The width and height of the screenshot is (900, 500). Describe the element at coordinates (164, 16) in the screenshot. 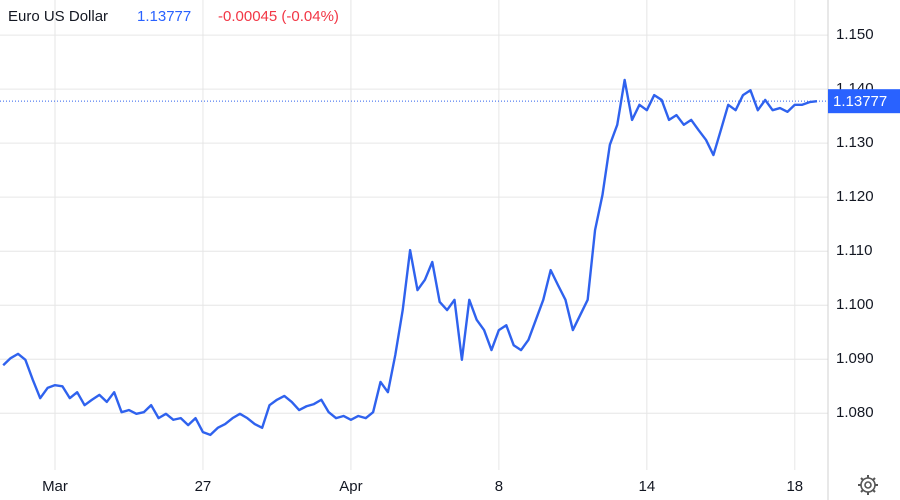

I see `price: 1.13777` at that location.